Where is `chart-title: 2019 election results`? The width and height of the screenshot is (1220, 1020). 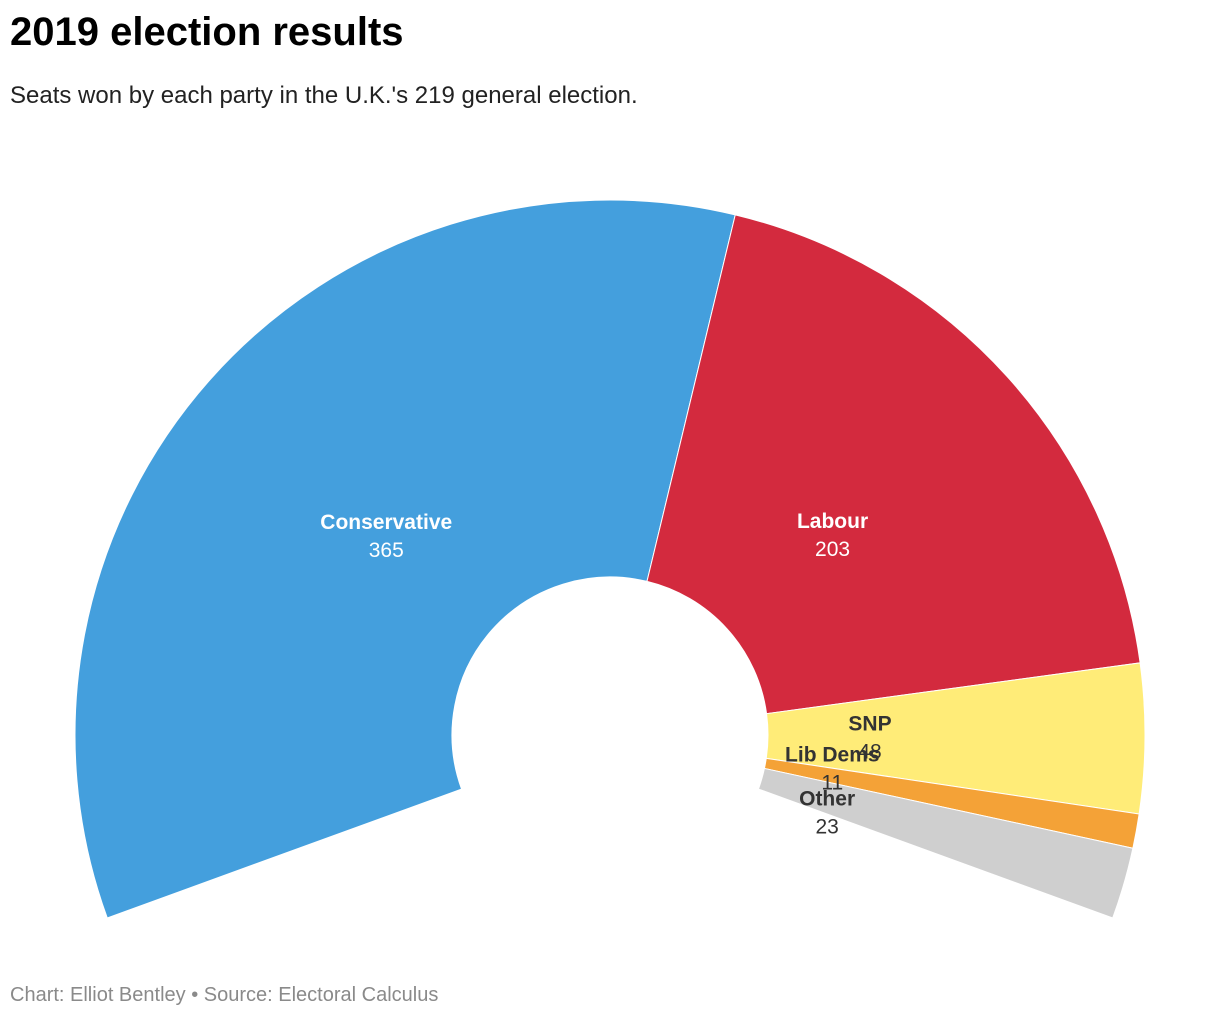
chart-title: 2019 election results is located at coordinates (207, 32).